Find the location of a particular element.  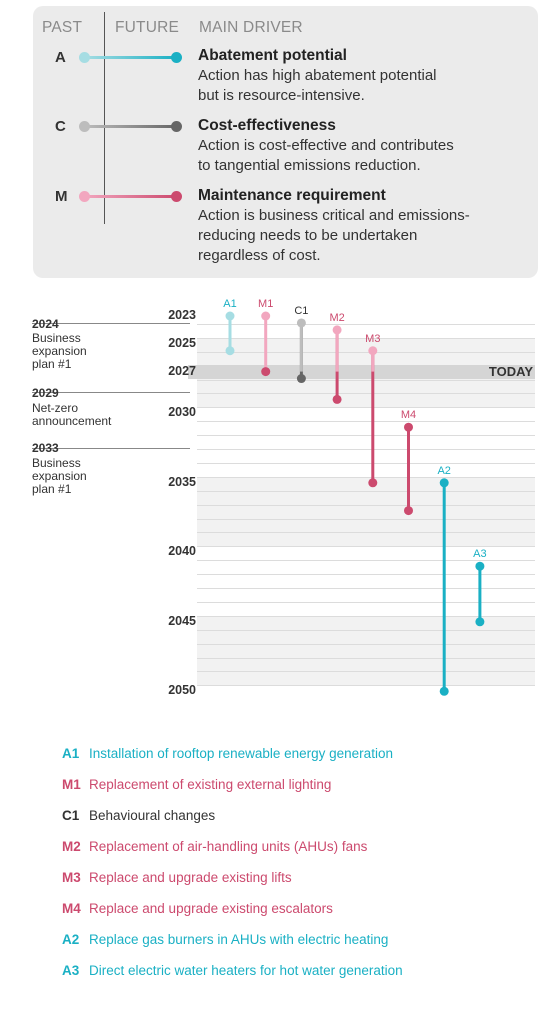

key-letter-m: M is located at coordinates (61, 196).